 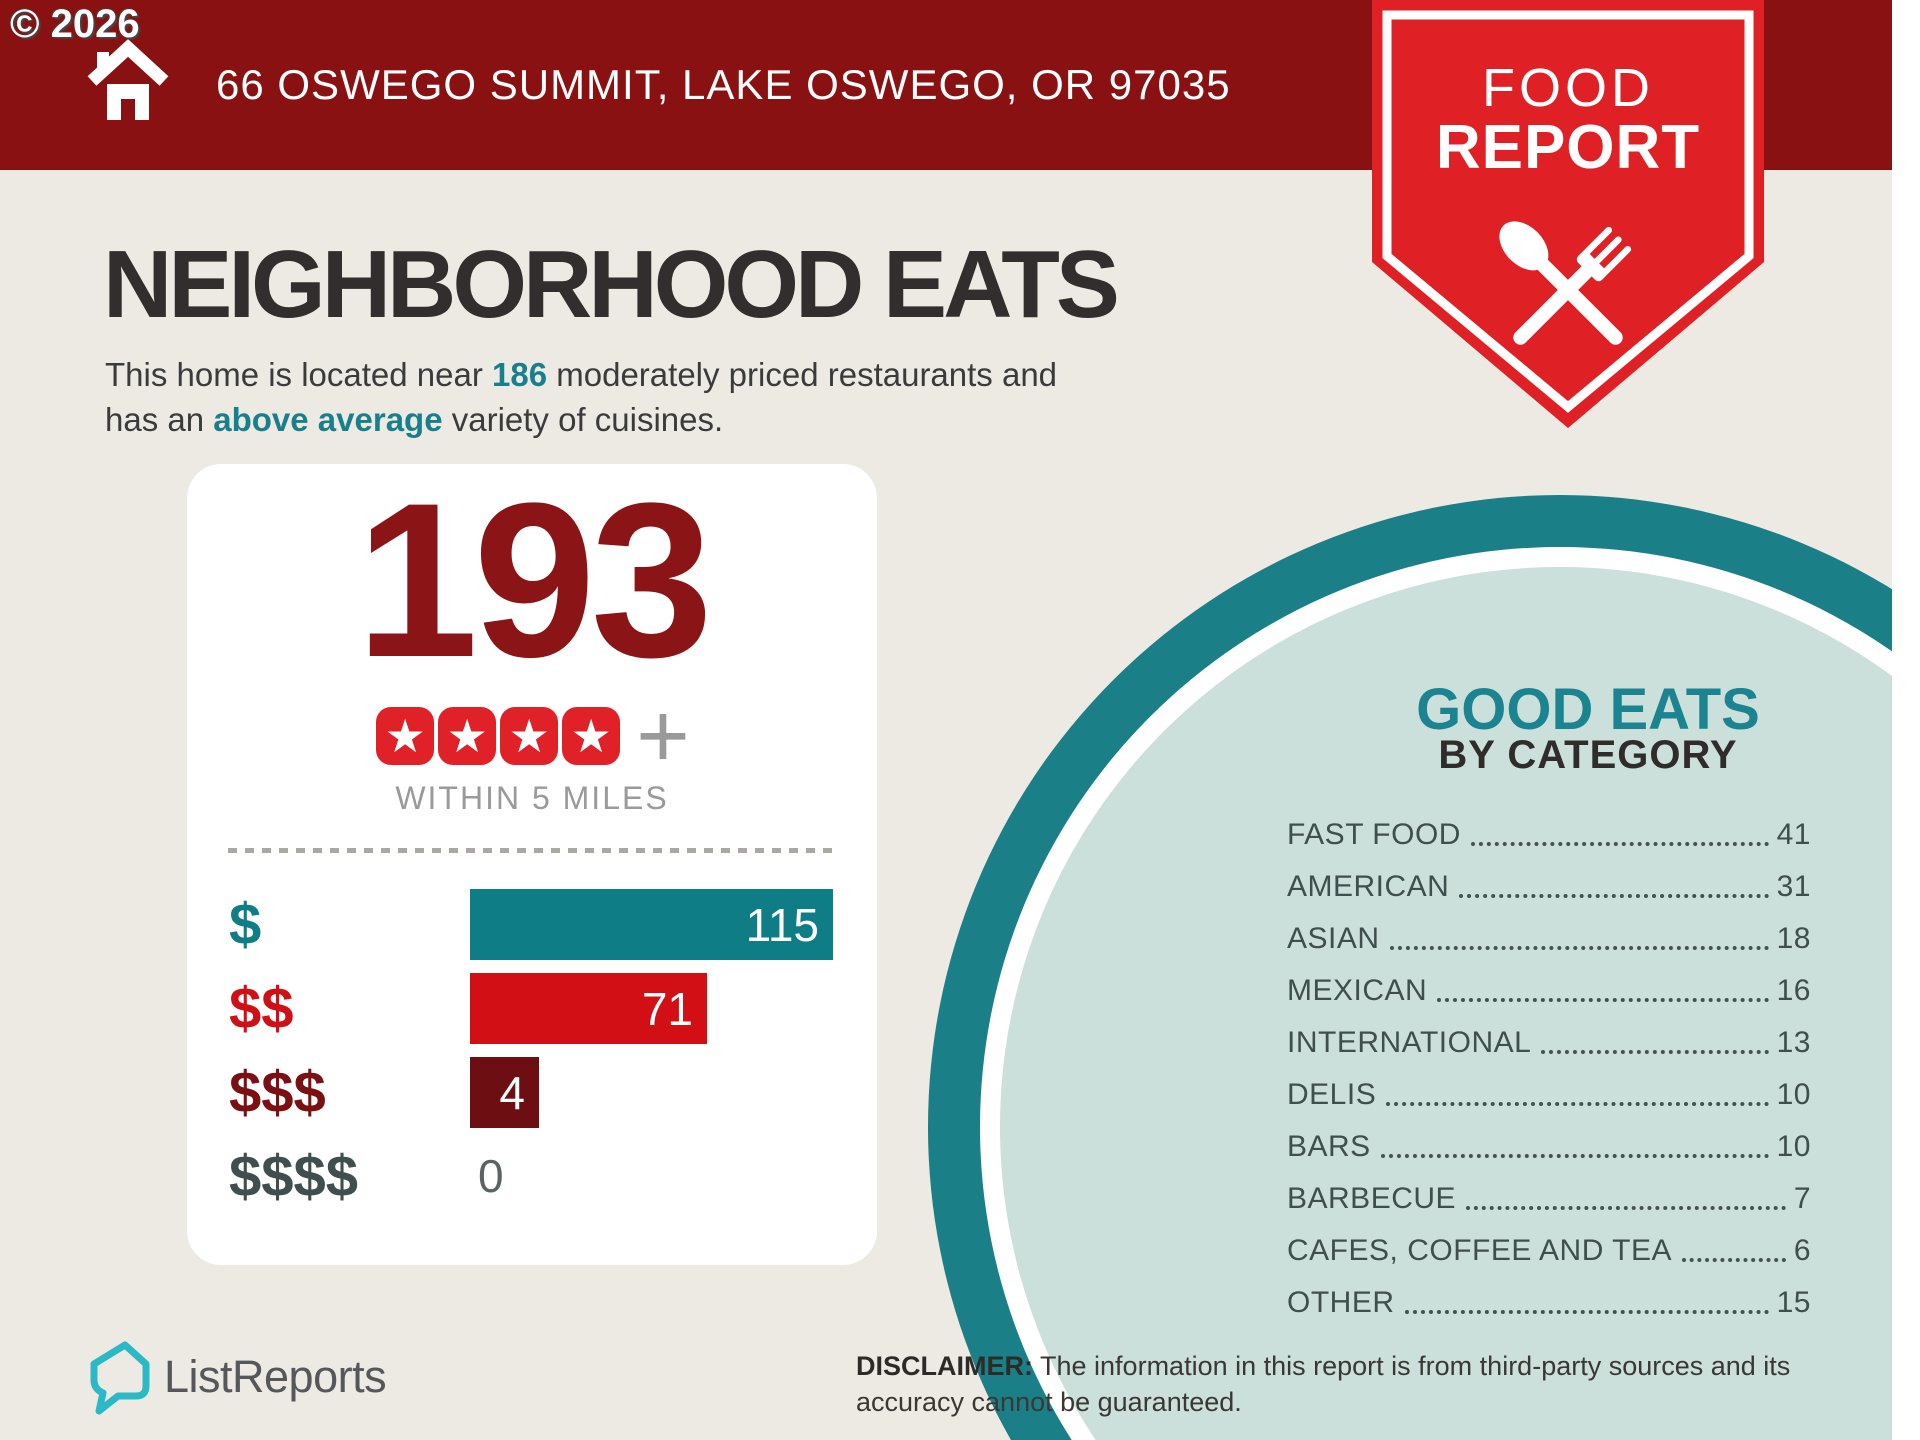 What do you see at coordinates (275, 1376) in the screenshot?
I see `listreports-wordmark: ListReports` at bounding box center [275, 1376].